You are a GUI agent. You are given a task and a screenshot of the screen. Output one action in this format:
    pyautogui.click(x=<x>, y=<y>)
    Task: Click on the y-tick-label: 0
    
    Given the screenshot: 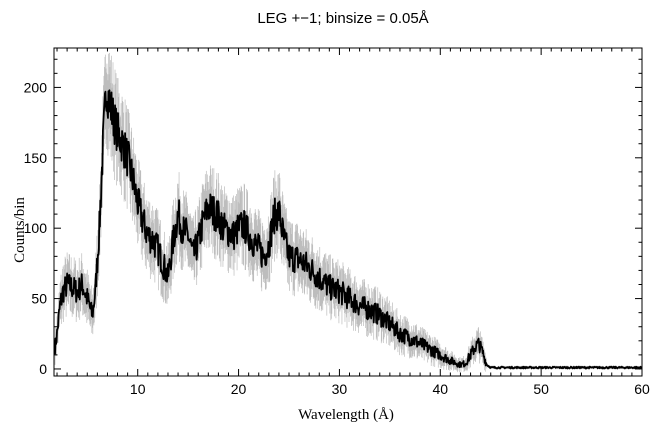 What is the action you would take?
    pyautogui.click(x=43, y=369)
    